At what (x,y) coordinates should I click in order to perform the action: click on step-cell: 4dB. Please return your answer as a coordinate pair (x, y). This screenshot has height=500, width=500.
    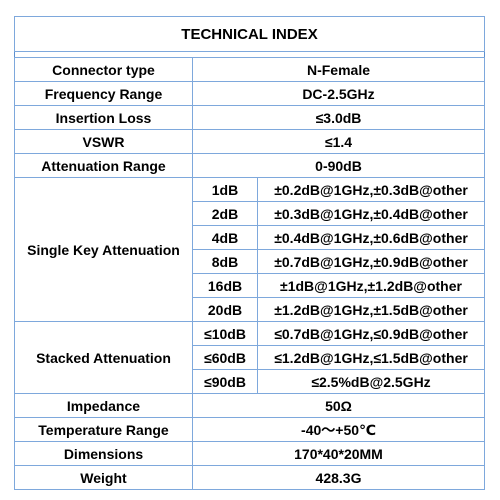
    Looking at the image, I should click on (225, 237).